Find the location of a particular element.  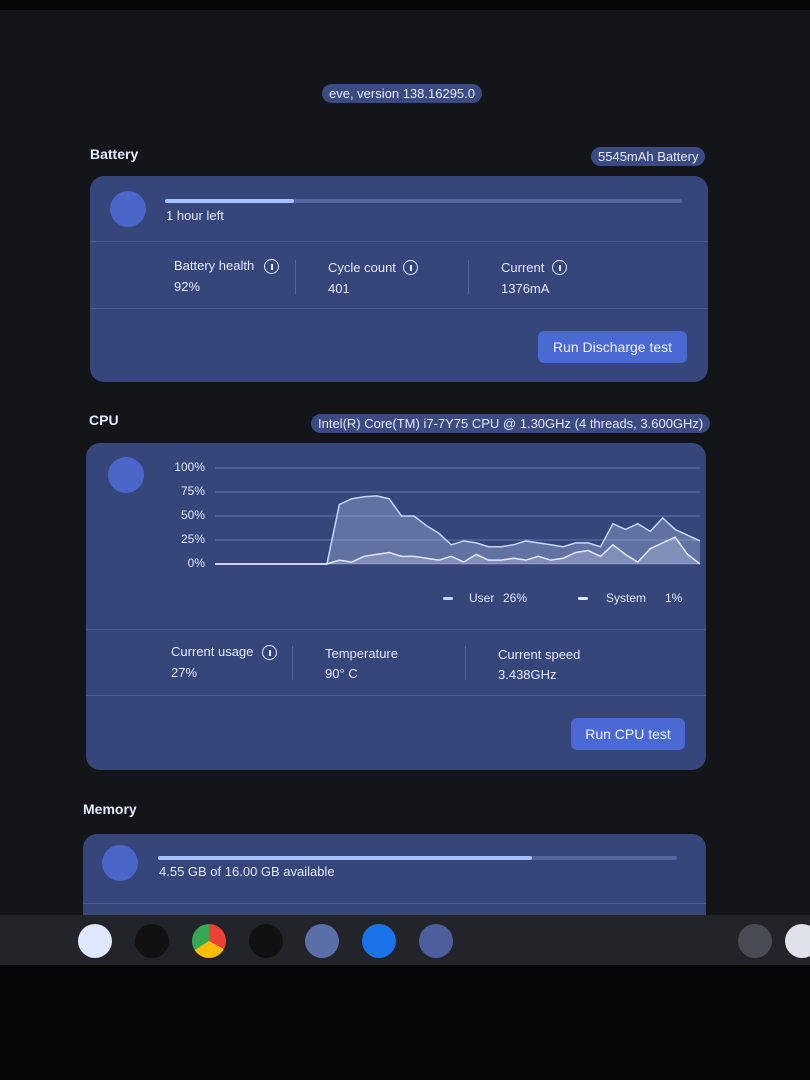

battery-bar is located at coordinates (230, 201).